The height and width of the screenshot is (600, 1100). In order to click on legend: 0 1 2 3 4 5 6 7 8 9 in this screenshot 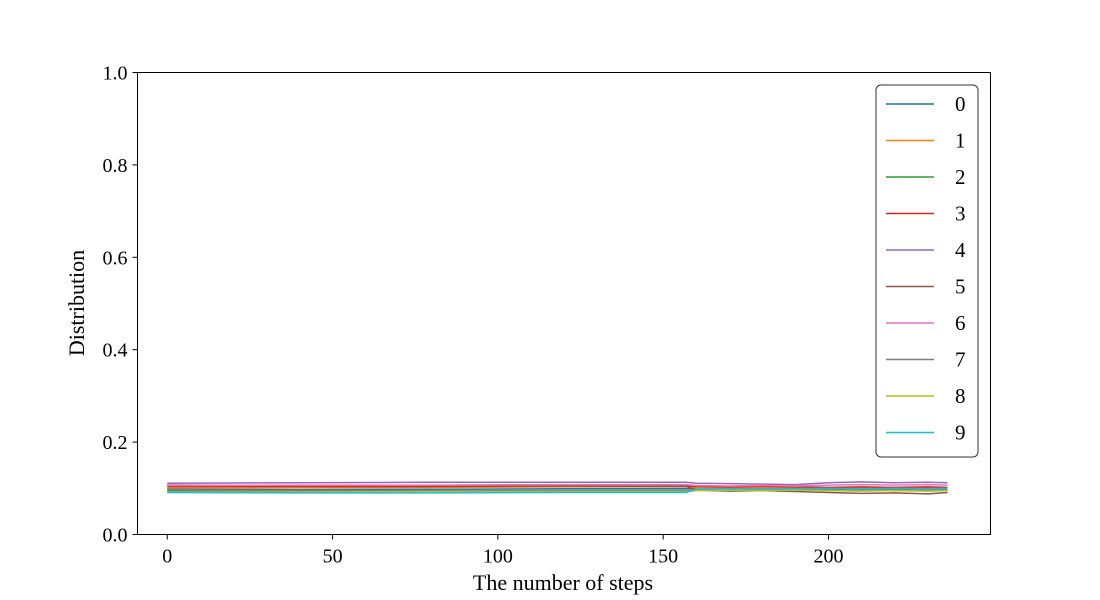, I will do `click(927, 271)`.